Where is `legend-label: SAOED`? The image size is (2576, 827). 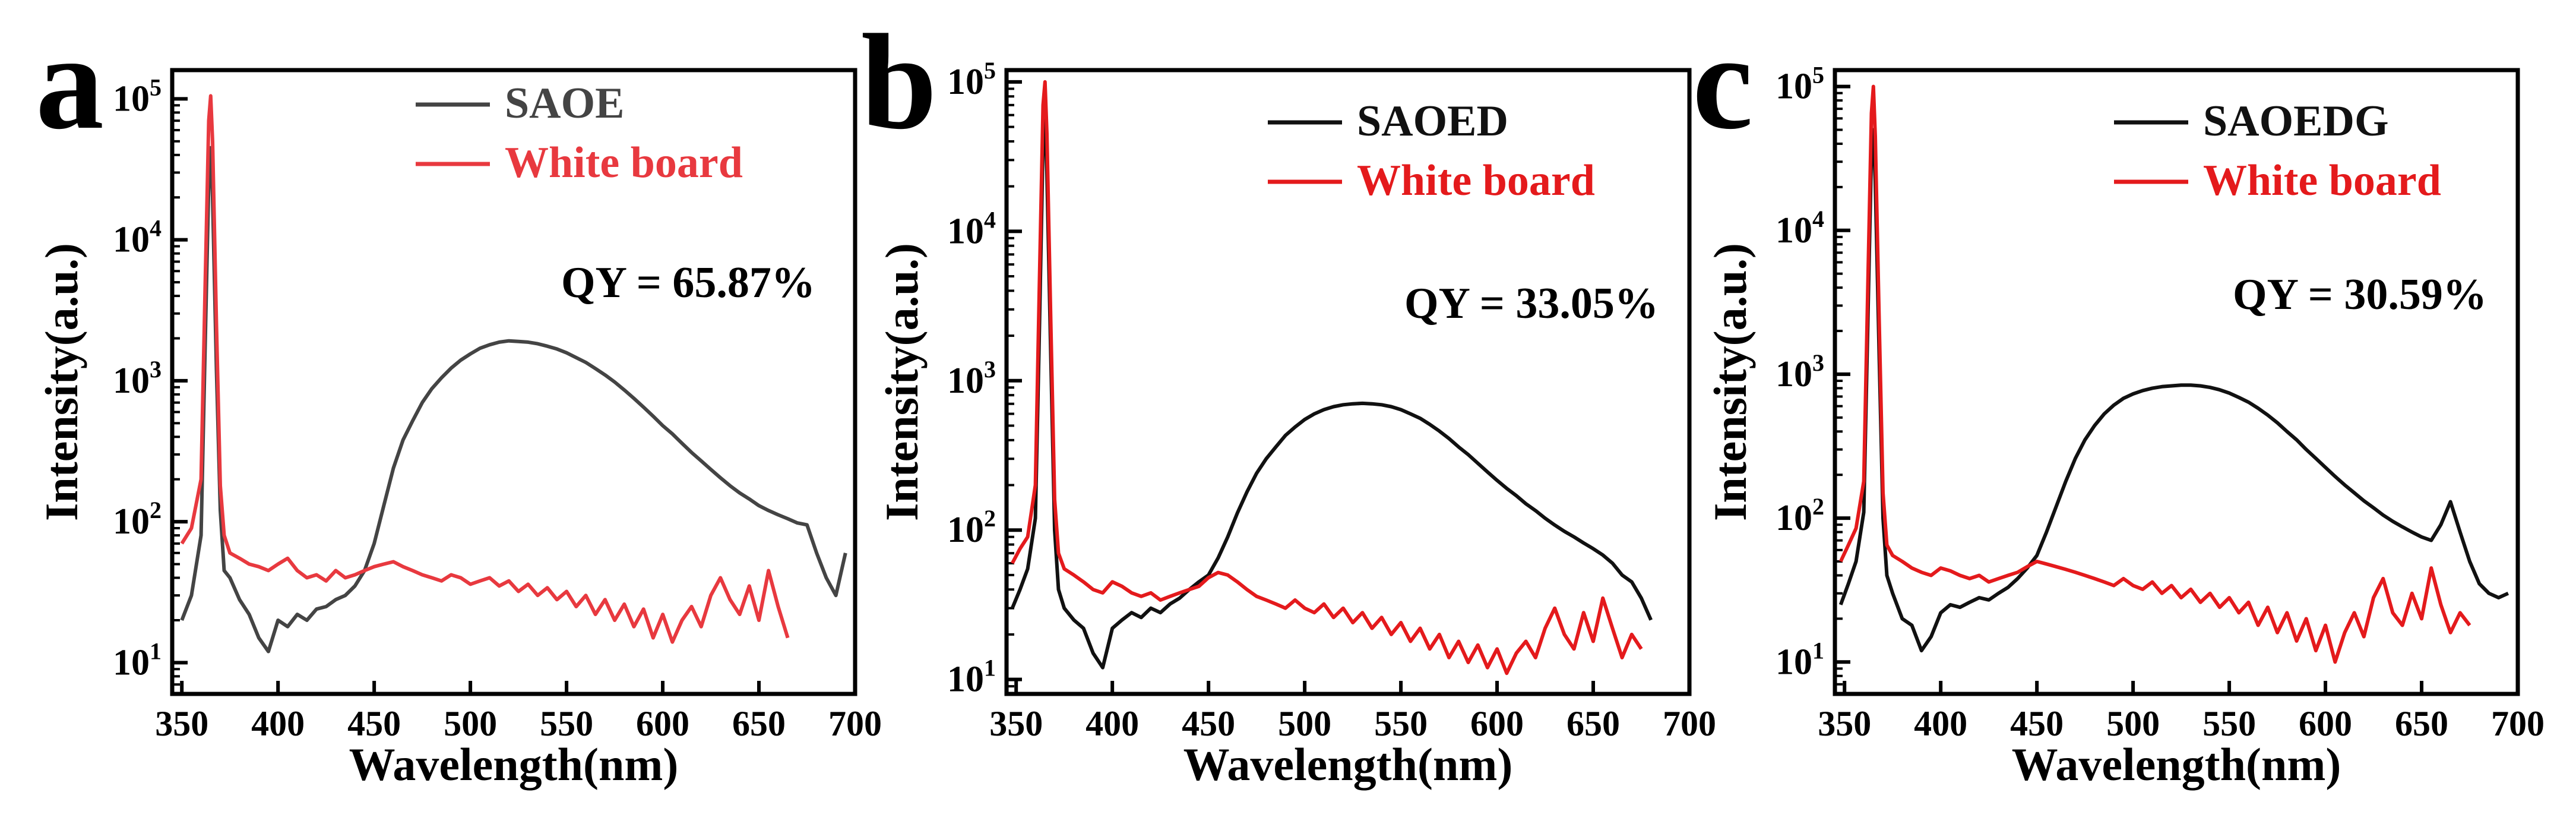
legend-label: SAOED is located at coordinates (1432, 122).